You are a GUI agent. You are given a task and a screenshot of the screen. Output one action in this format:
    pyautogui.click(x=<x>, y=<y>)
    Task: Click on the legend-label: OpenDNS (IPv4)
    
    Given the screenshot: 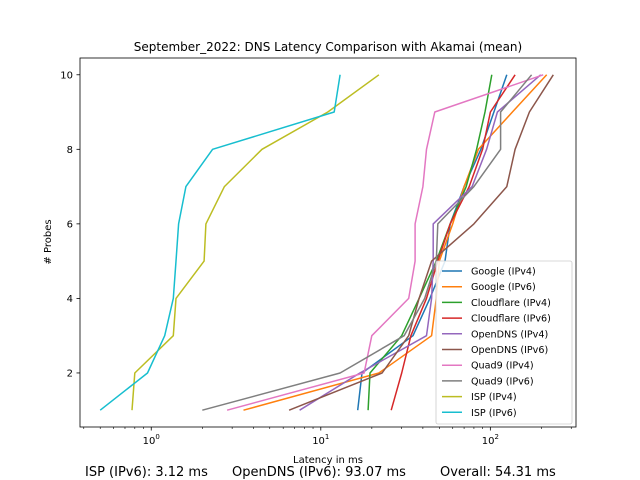 What is the action you would take?
    pyautogui.click(x=509, y=334)
    